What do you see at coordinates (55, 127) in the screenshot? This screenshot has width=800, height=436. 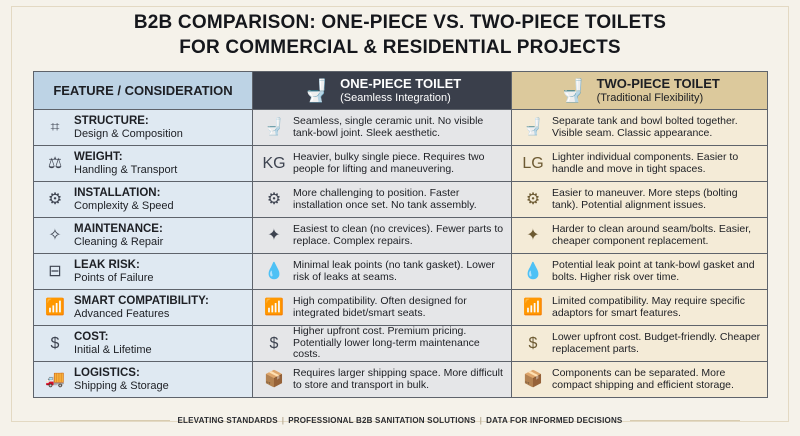 I see `frame-icon: ⌗` at bounding box center [55, 127].